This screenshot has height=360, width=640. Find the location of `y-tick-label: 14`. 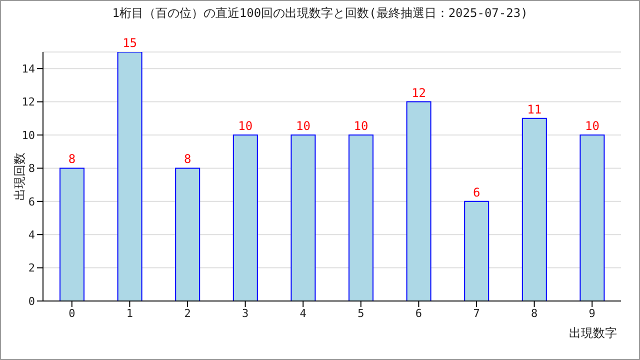

y-tick-label: 14 is located at coordinates (29, 69).